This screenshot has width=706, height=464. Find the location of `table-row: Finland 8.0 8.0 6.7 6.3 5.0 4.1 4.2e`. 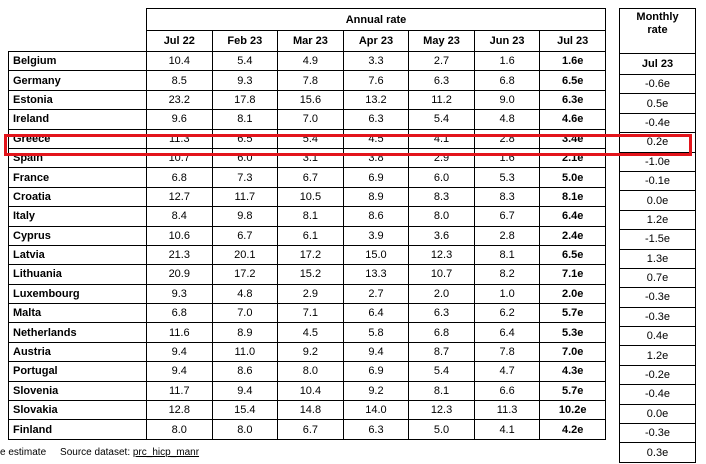

table-row: Finland 8.0 8.0 6.7 6.3 5.0 4.1 4.2e is located at coordinates (307, 429).